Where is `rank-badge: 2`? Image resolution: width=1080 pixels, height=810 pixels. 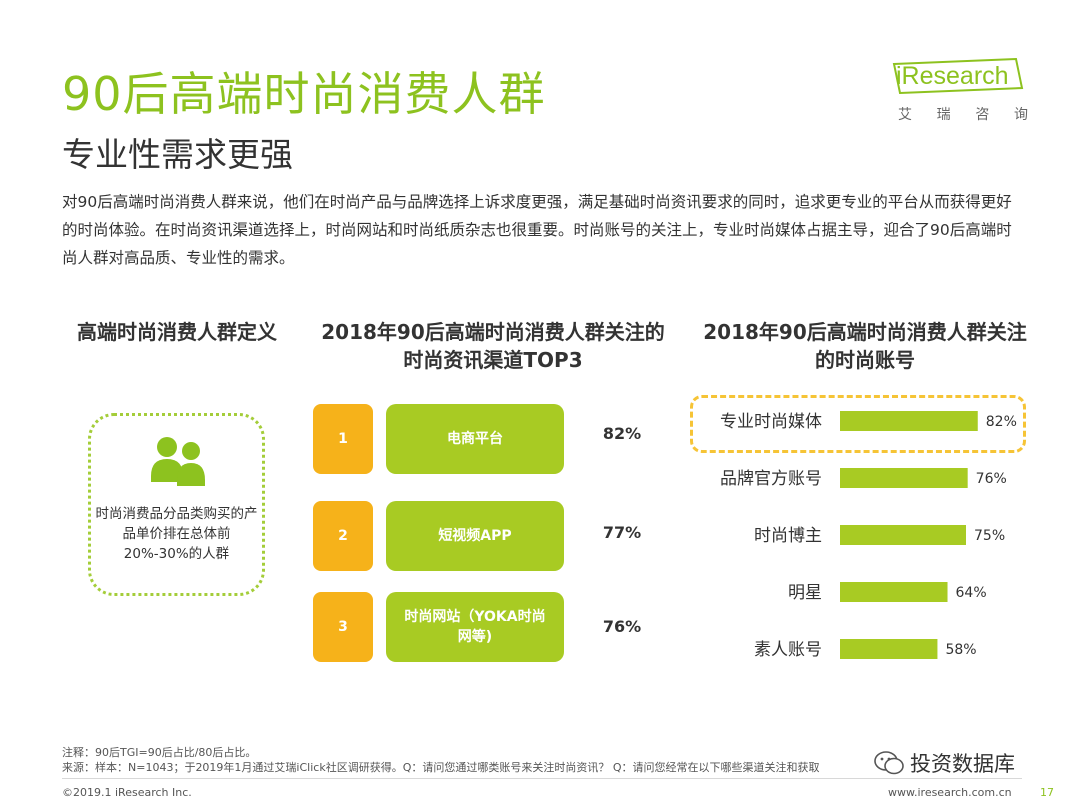 rank-badge: 2 is located at coordinates (343, 536).